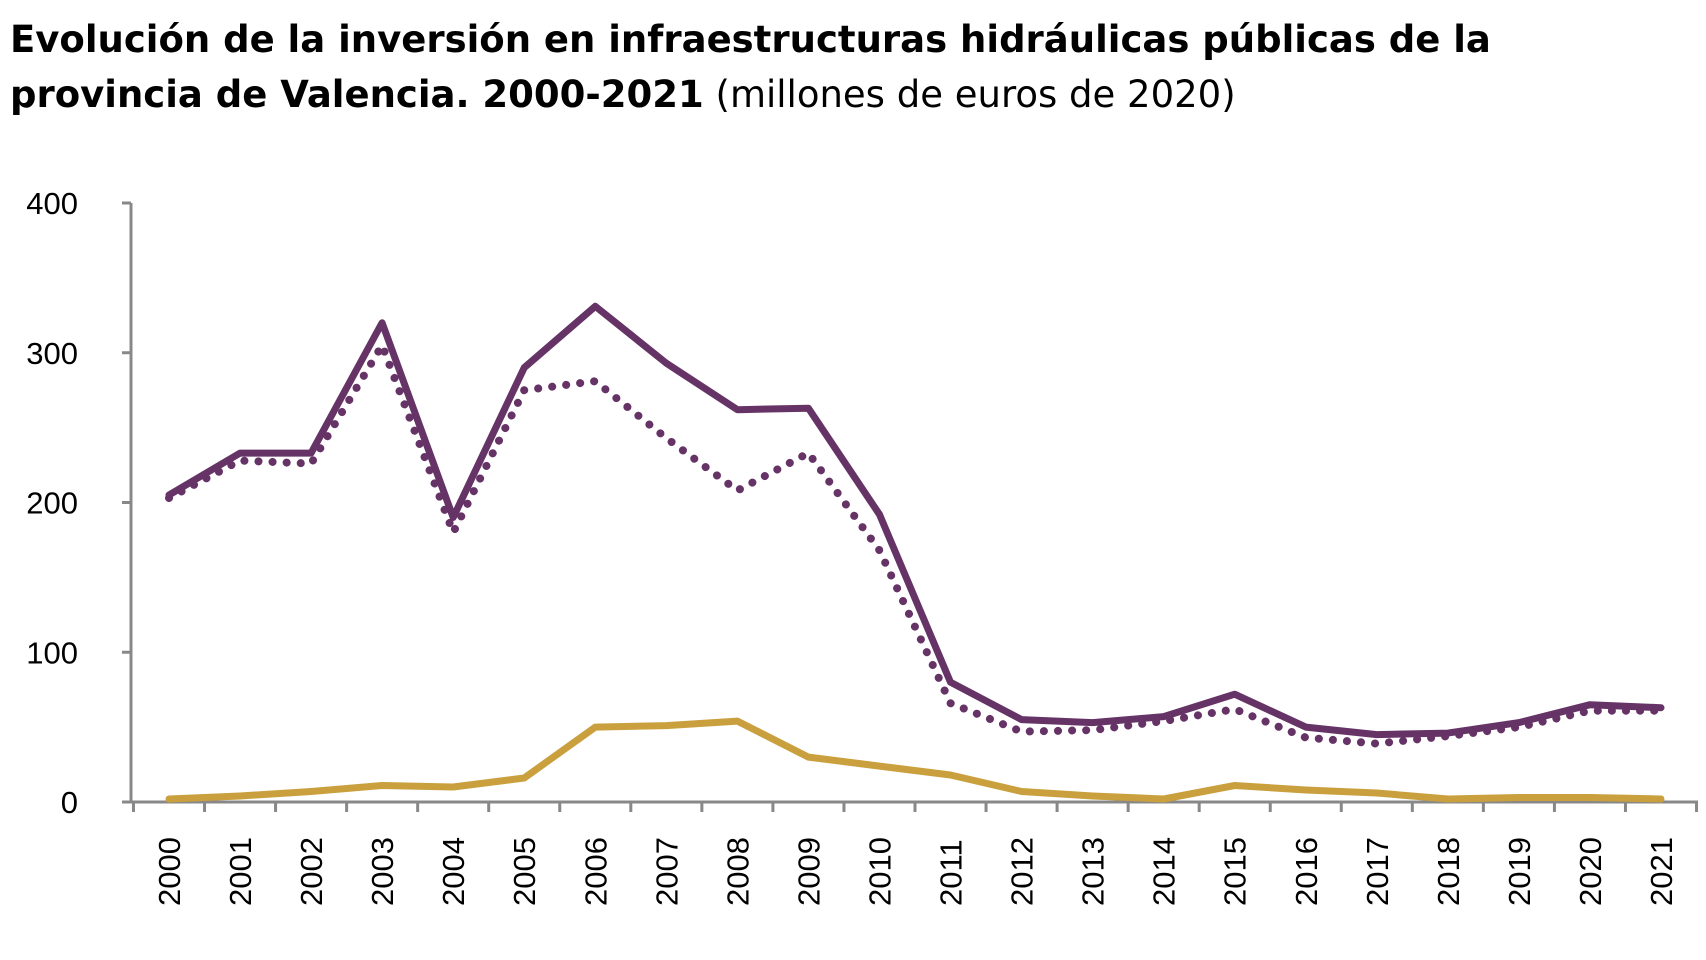 The width and height of the screenshot is (1706, 960). I want to click on x-tick-label: 2011, so click(951, 872).